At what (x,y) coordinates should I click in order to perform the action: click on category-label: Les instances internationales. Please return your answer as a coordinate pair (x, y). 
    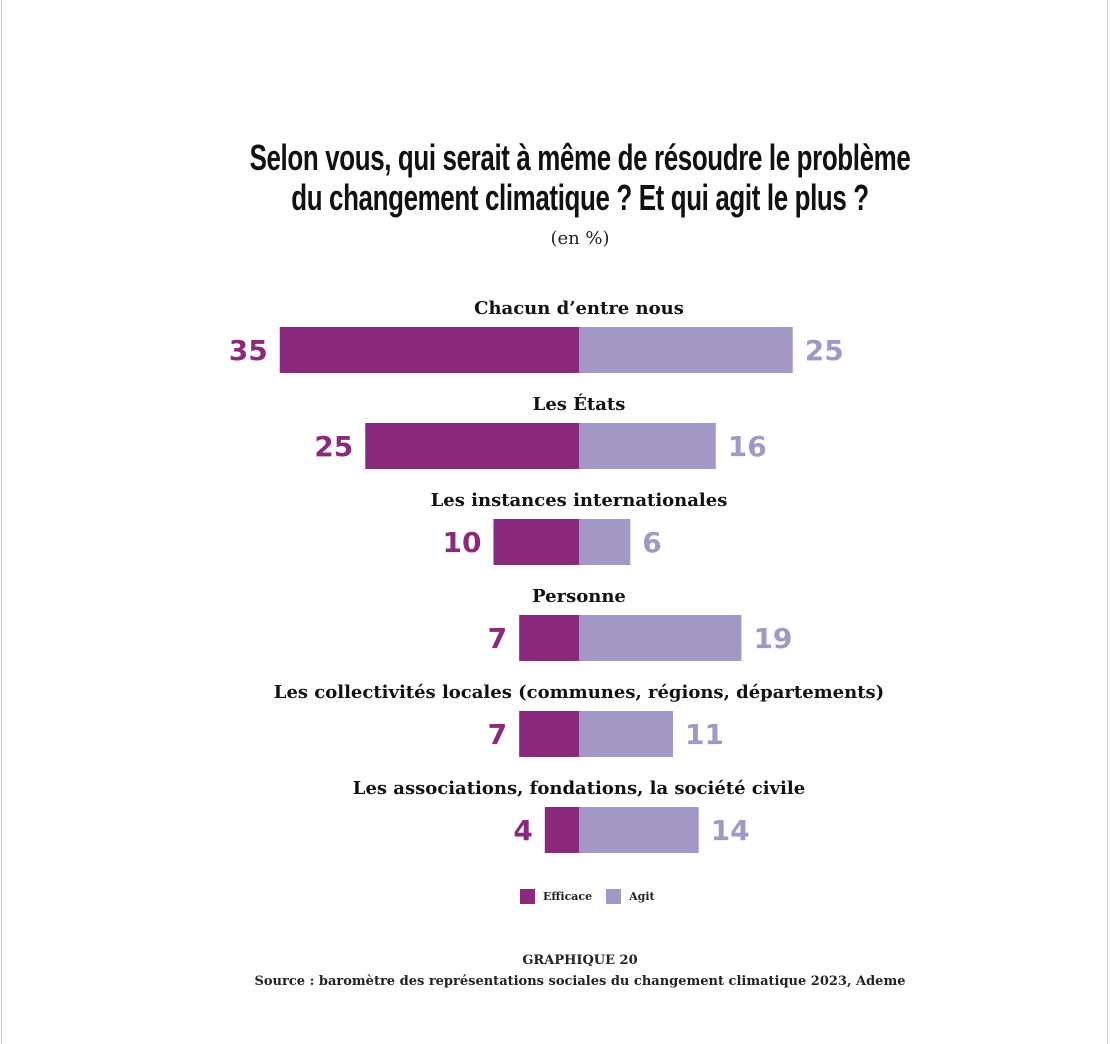
    Looking at the image, I should click on (579, 500).